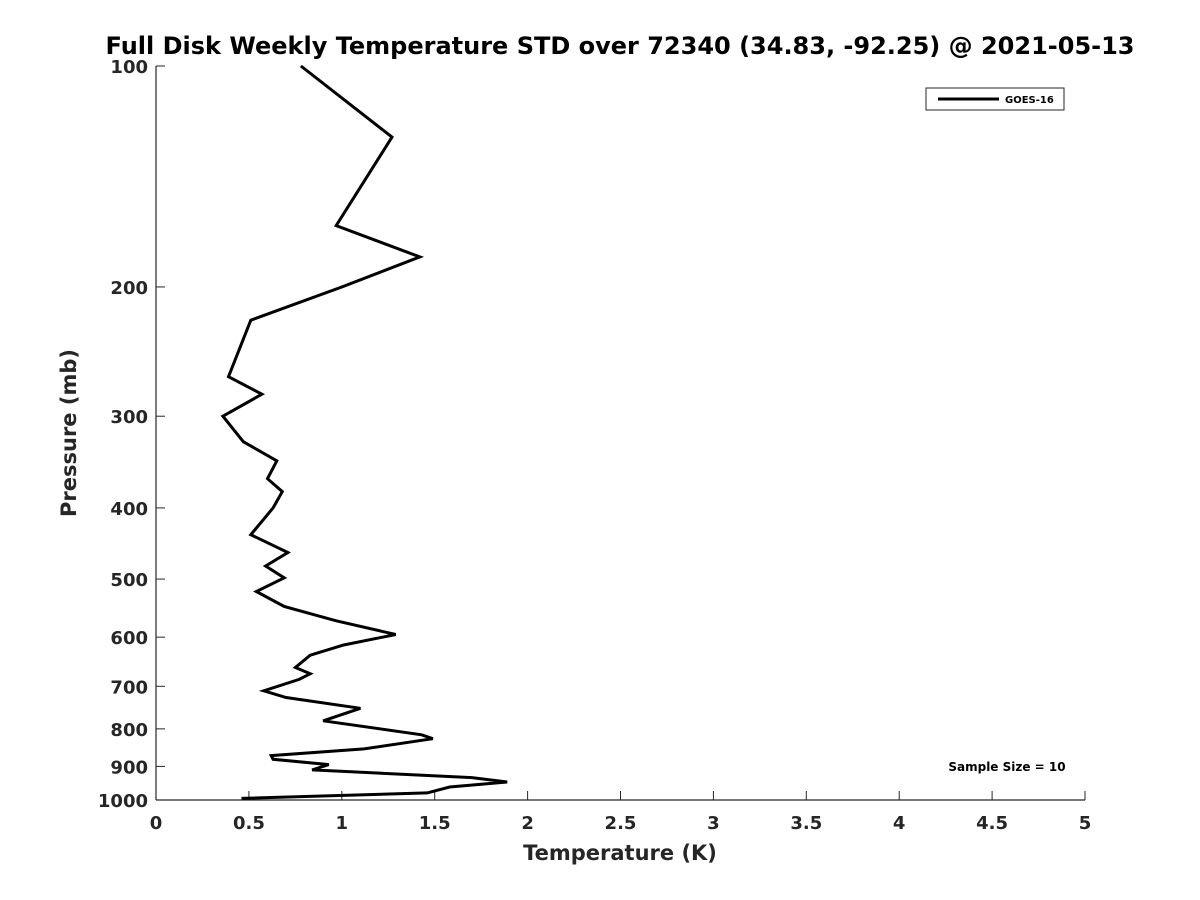 The width and height of the screenshot is (1200, 900). I want to click on y-tick-label: 200, so click(129, 288).